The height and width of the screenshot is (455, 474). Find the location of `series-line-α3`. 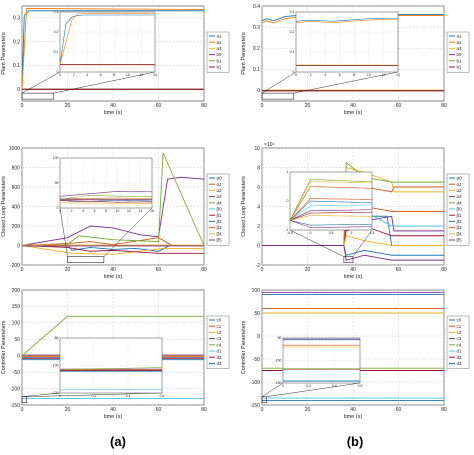

series-line-α3 is located at coordinates (113, 211).